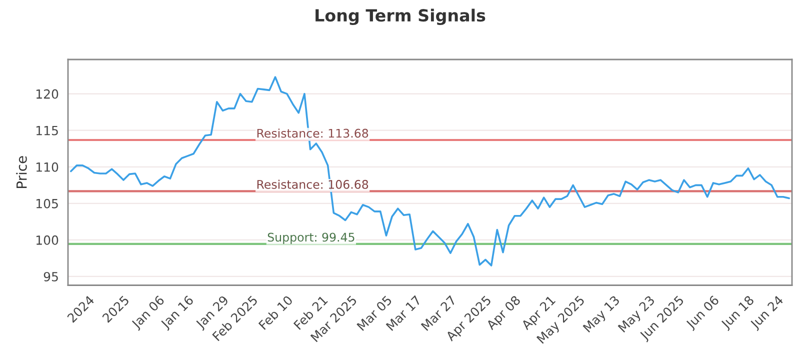 This screenshot has width=800, height=350. Describe the element at coordinates (47, 203) in the screenshot. I see `y-tick-label: 105` at that location.